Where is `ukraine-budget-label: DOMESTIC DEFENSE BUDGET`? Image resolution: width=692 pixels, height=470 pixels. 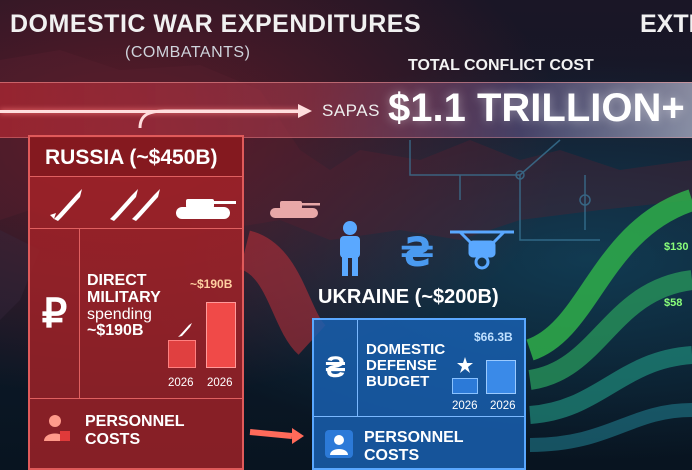 ukraine-budget-label: DOMESTIC DEFENSE BUDGET is located at coordinates (405, 365).